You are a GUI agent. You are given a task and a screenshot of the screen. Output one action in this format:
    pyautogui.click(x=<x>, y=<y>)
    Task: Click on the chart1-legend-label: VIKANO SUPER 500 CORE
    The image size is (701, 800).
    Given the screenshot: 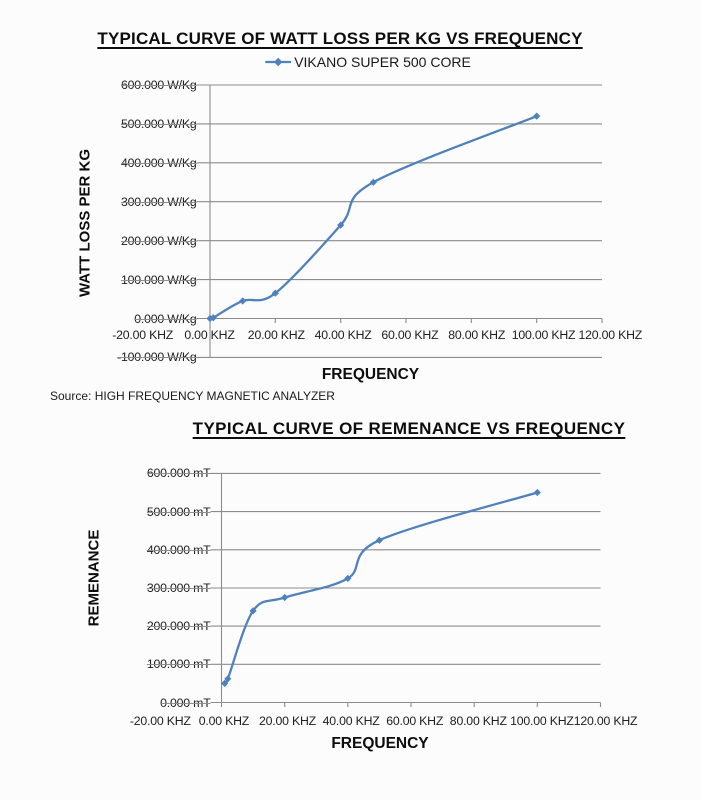 What is the action you would take?
    pyautogui.click(x=382, y=62)
    